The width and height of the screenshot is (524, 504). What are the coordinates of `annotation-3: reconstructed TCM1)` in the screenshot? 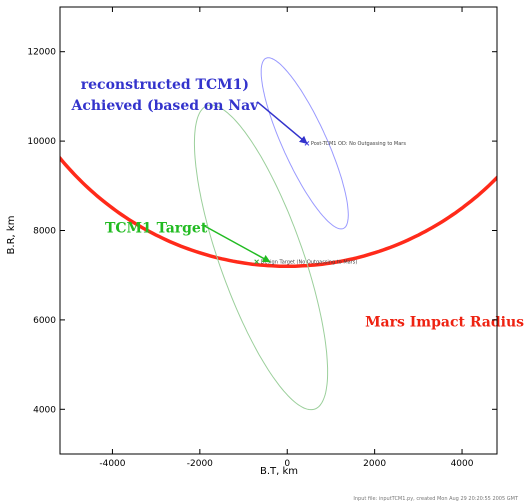 It's located at (165, 85).